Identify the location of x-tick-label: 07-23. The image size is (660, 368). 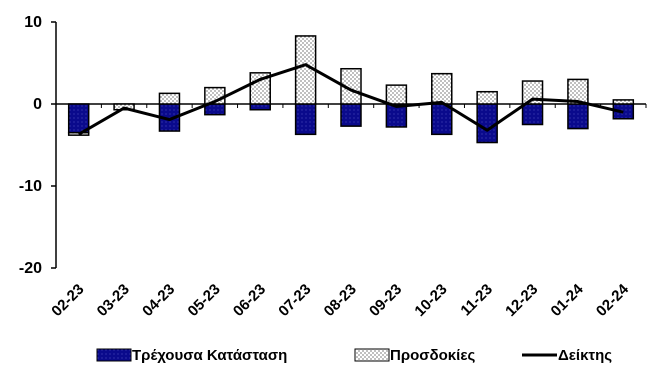
(294, 300).